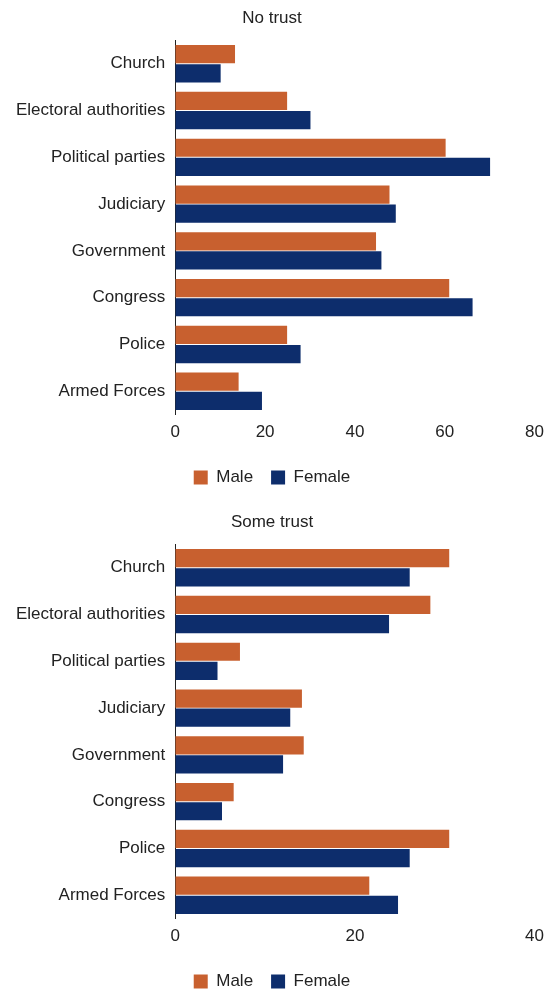  I want to click on x-tick-label: 80, so click(535, 432).